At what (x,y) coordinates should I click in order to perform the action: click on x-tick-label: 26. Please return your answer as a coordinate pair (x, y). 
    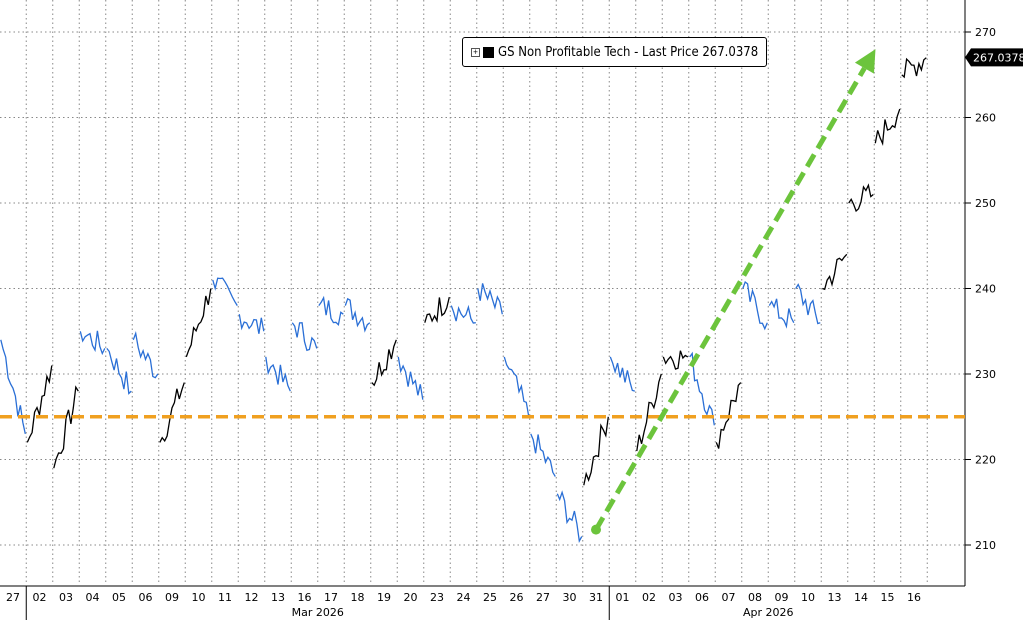
    Looking at the image, I should click on (517, 597).